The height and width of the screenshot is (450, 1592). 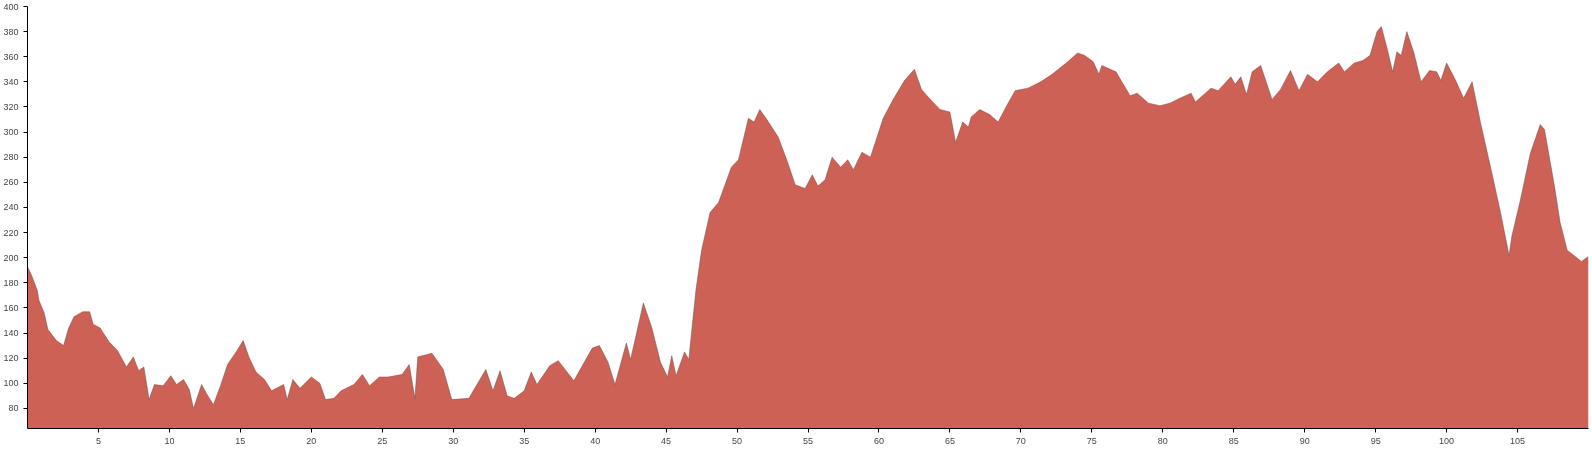 What do you see at coordinates (11, 132) in the screenshot?
I see `y-tick-label: 300` at bounding box center [11, 132].